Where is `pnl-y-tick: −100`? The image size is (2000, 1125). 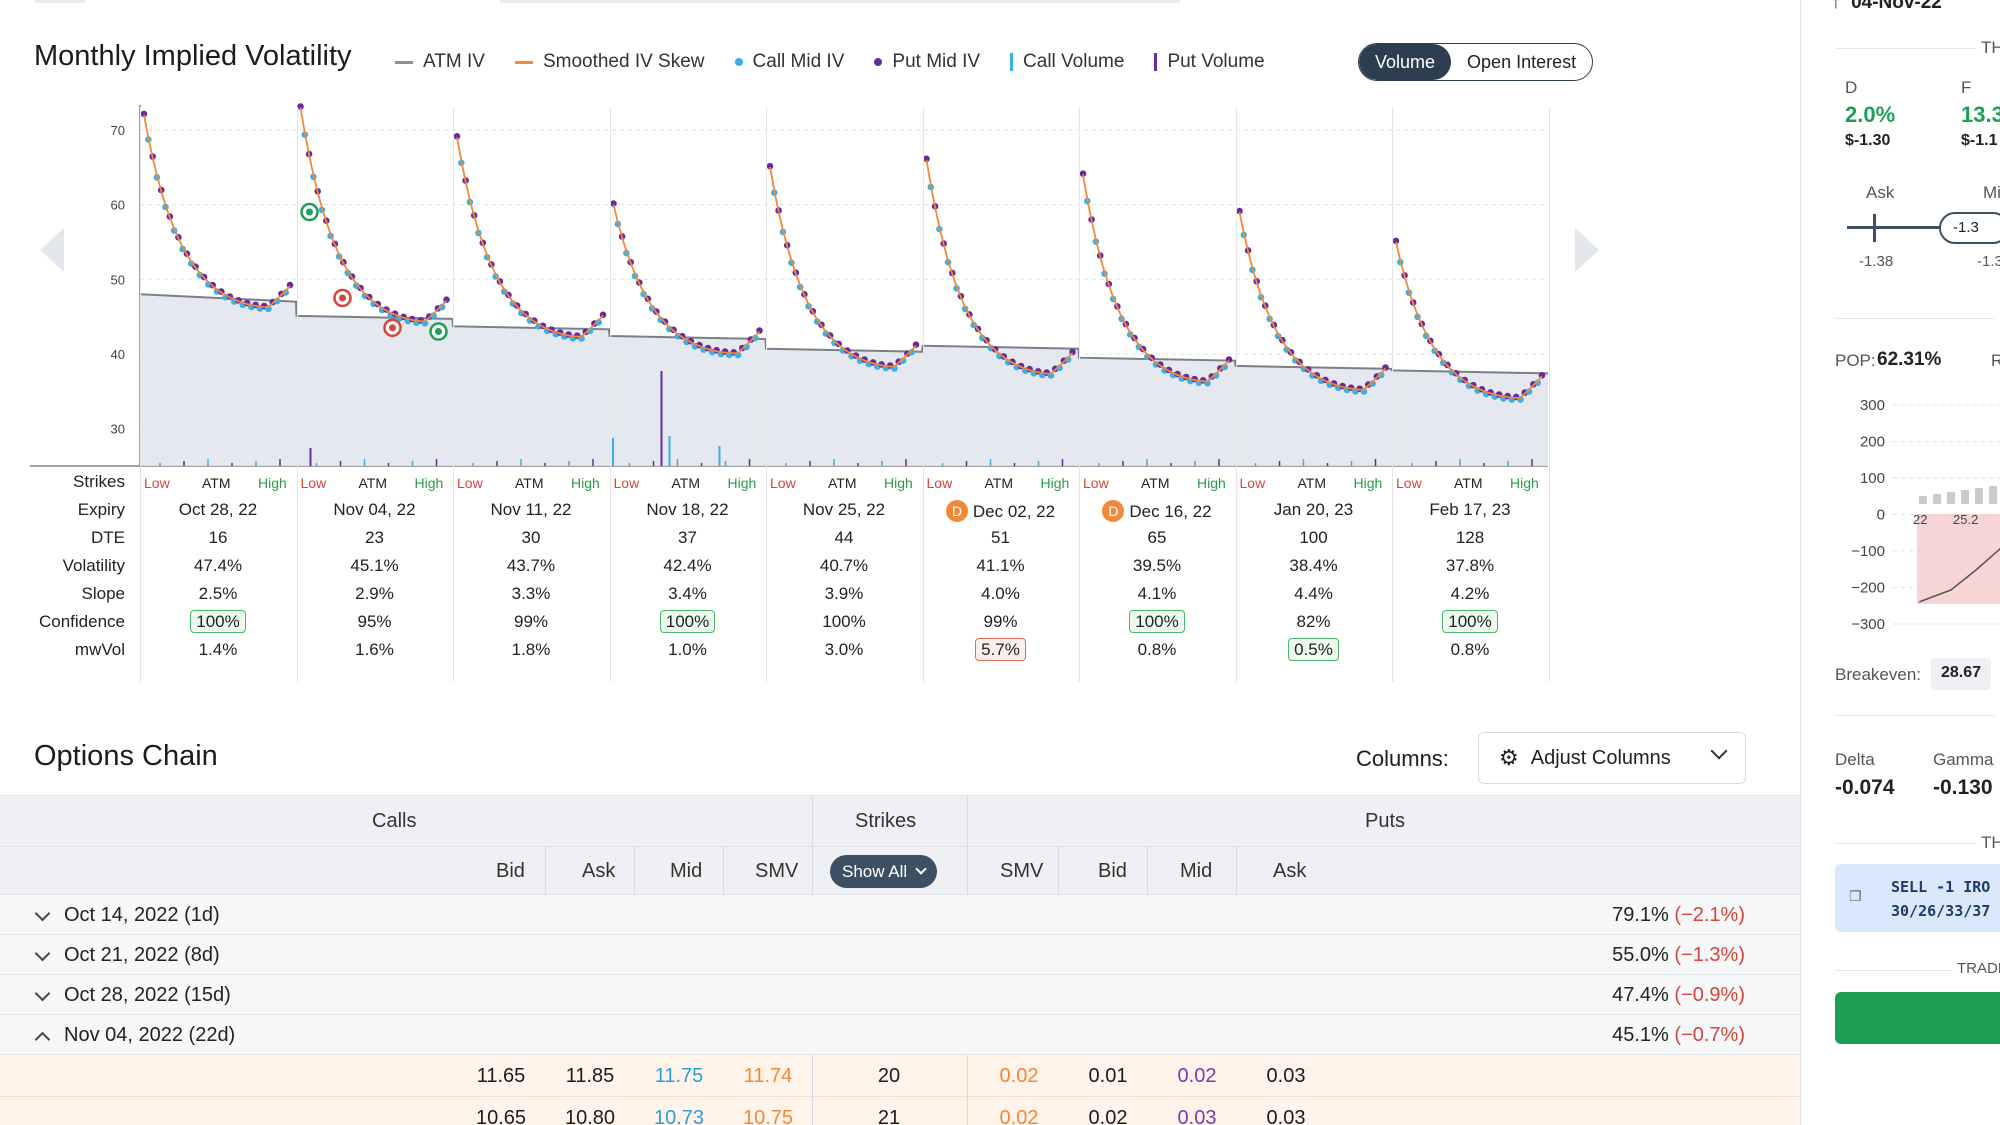 pnl-y-tick: −100 is located at coordinates (1868, 551).